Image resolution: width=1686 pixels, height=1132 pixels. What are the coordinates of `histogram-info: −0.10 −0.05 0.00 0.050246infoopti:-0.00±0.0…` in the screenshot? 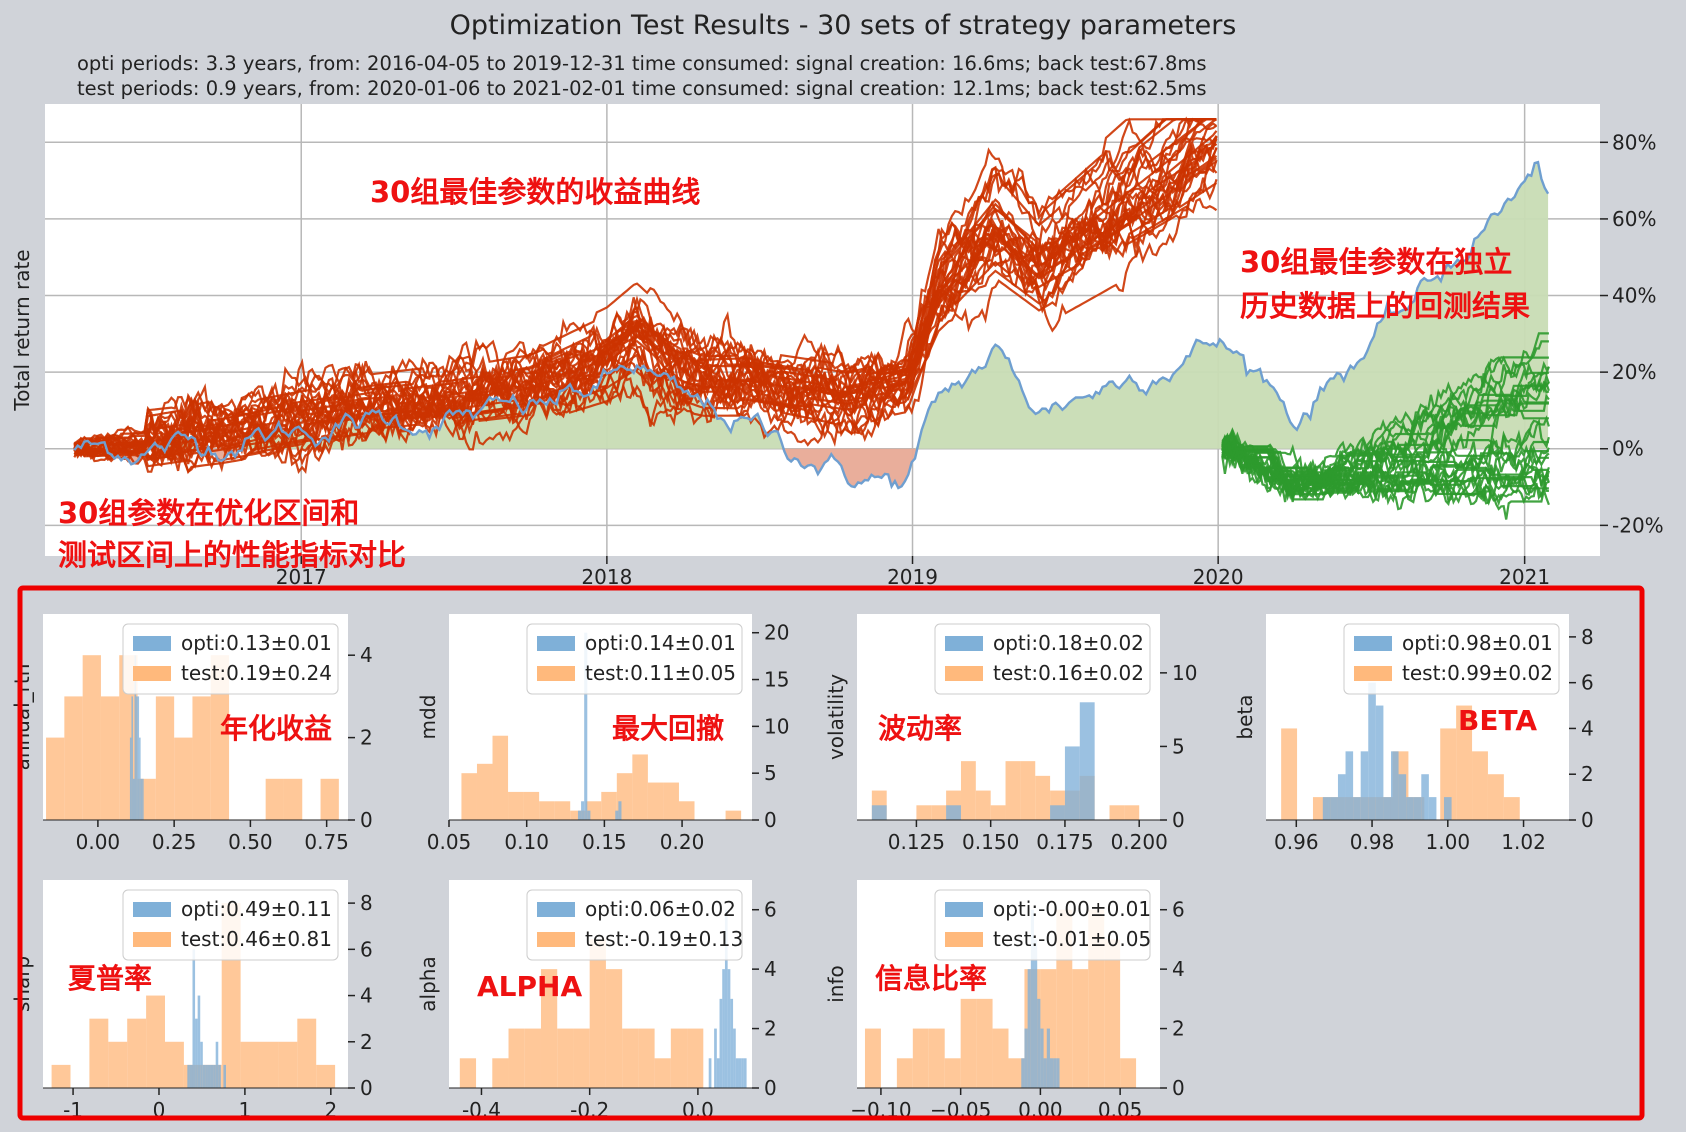 It's located at (1004, 1001).